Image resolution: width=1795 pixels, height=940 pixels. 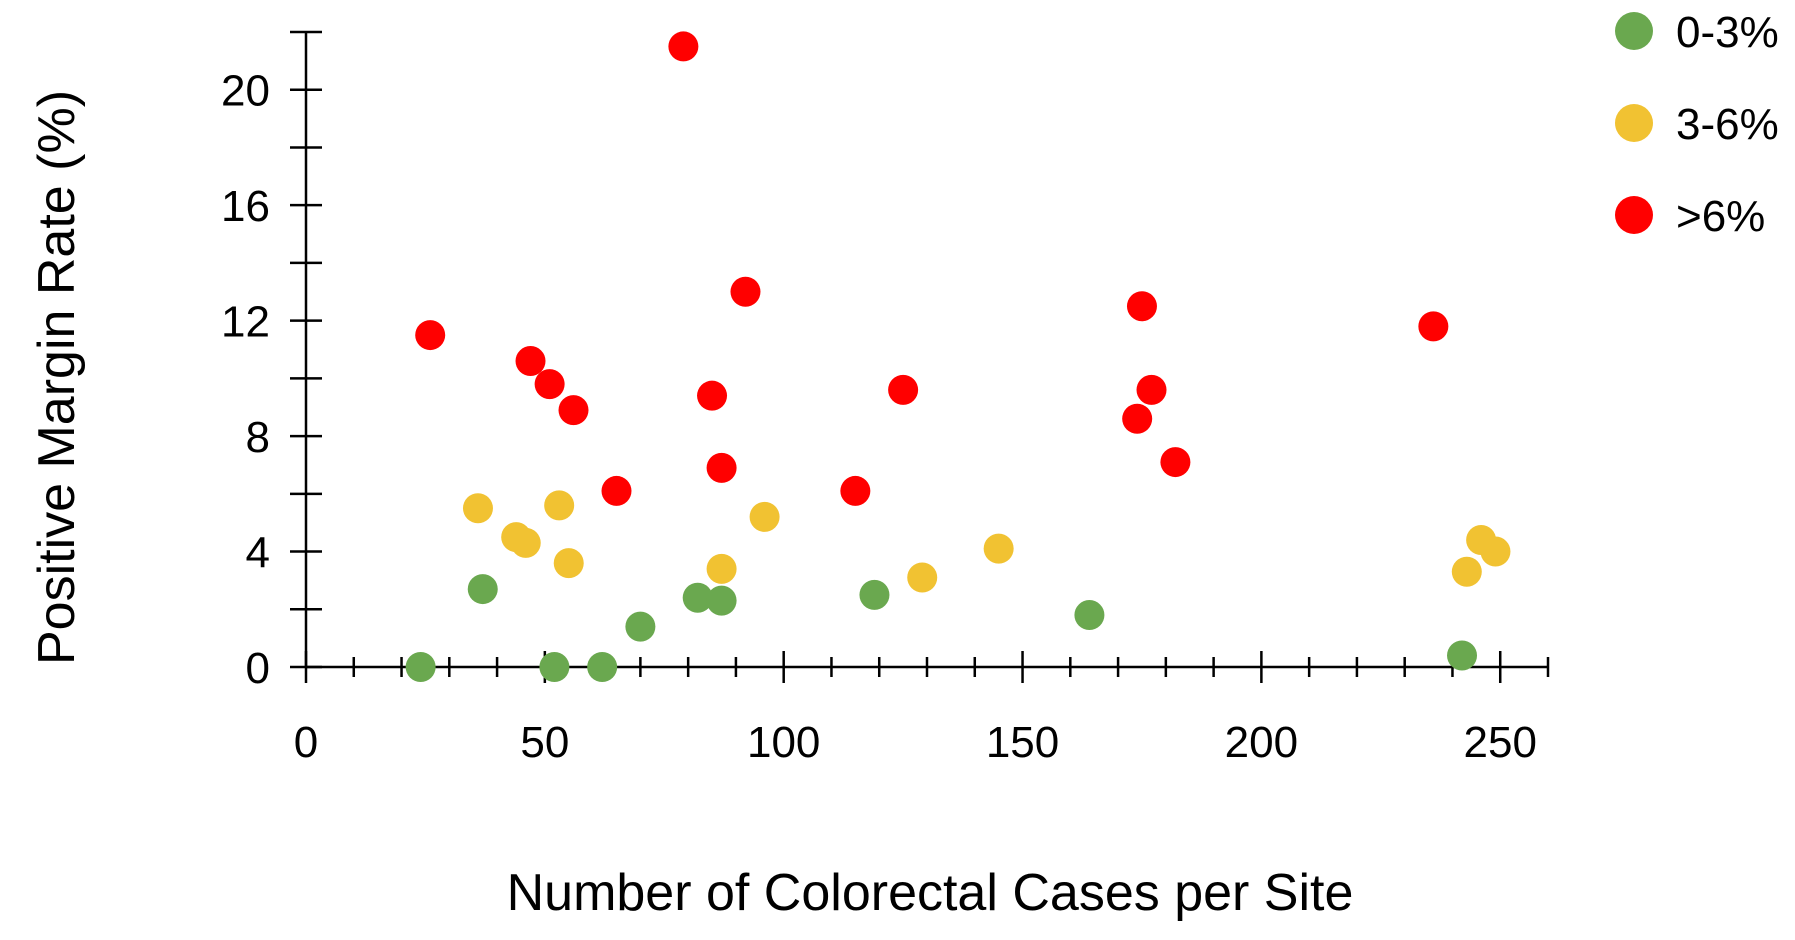 I want to click on x-tick-label: 100, so click(x=783, y=742).